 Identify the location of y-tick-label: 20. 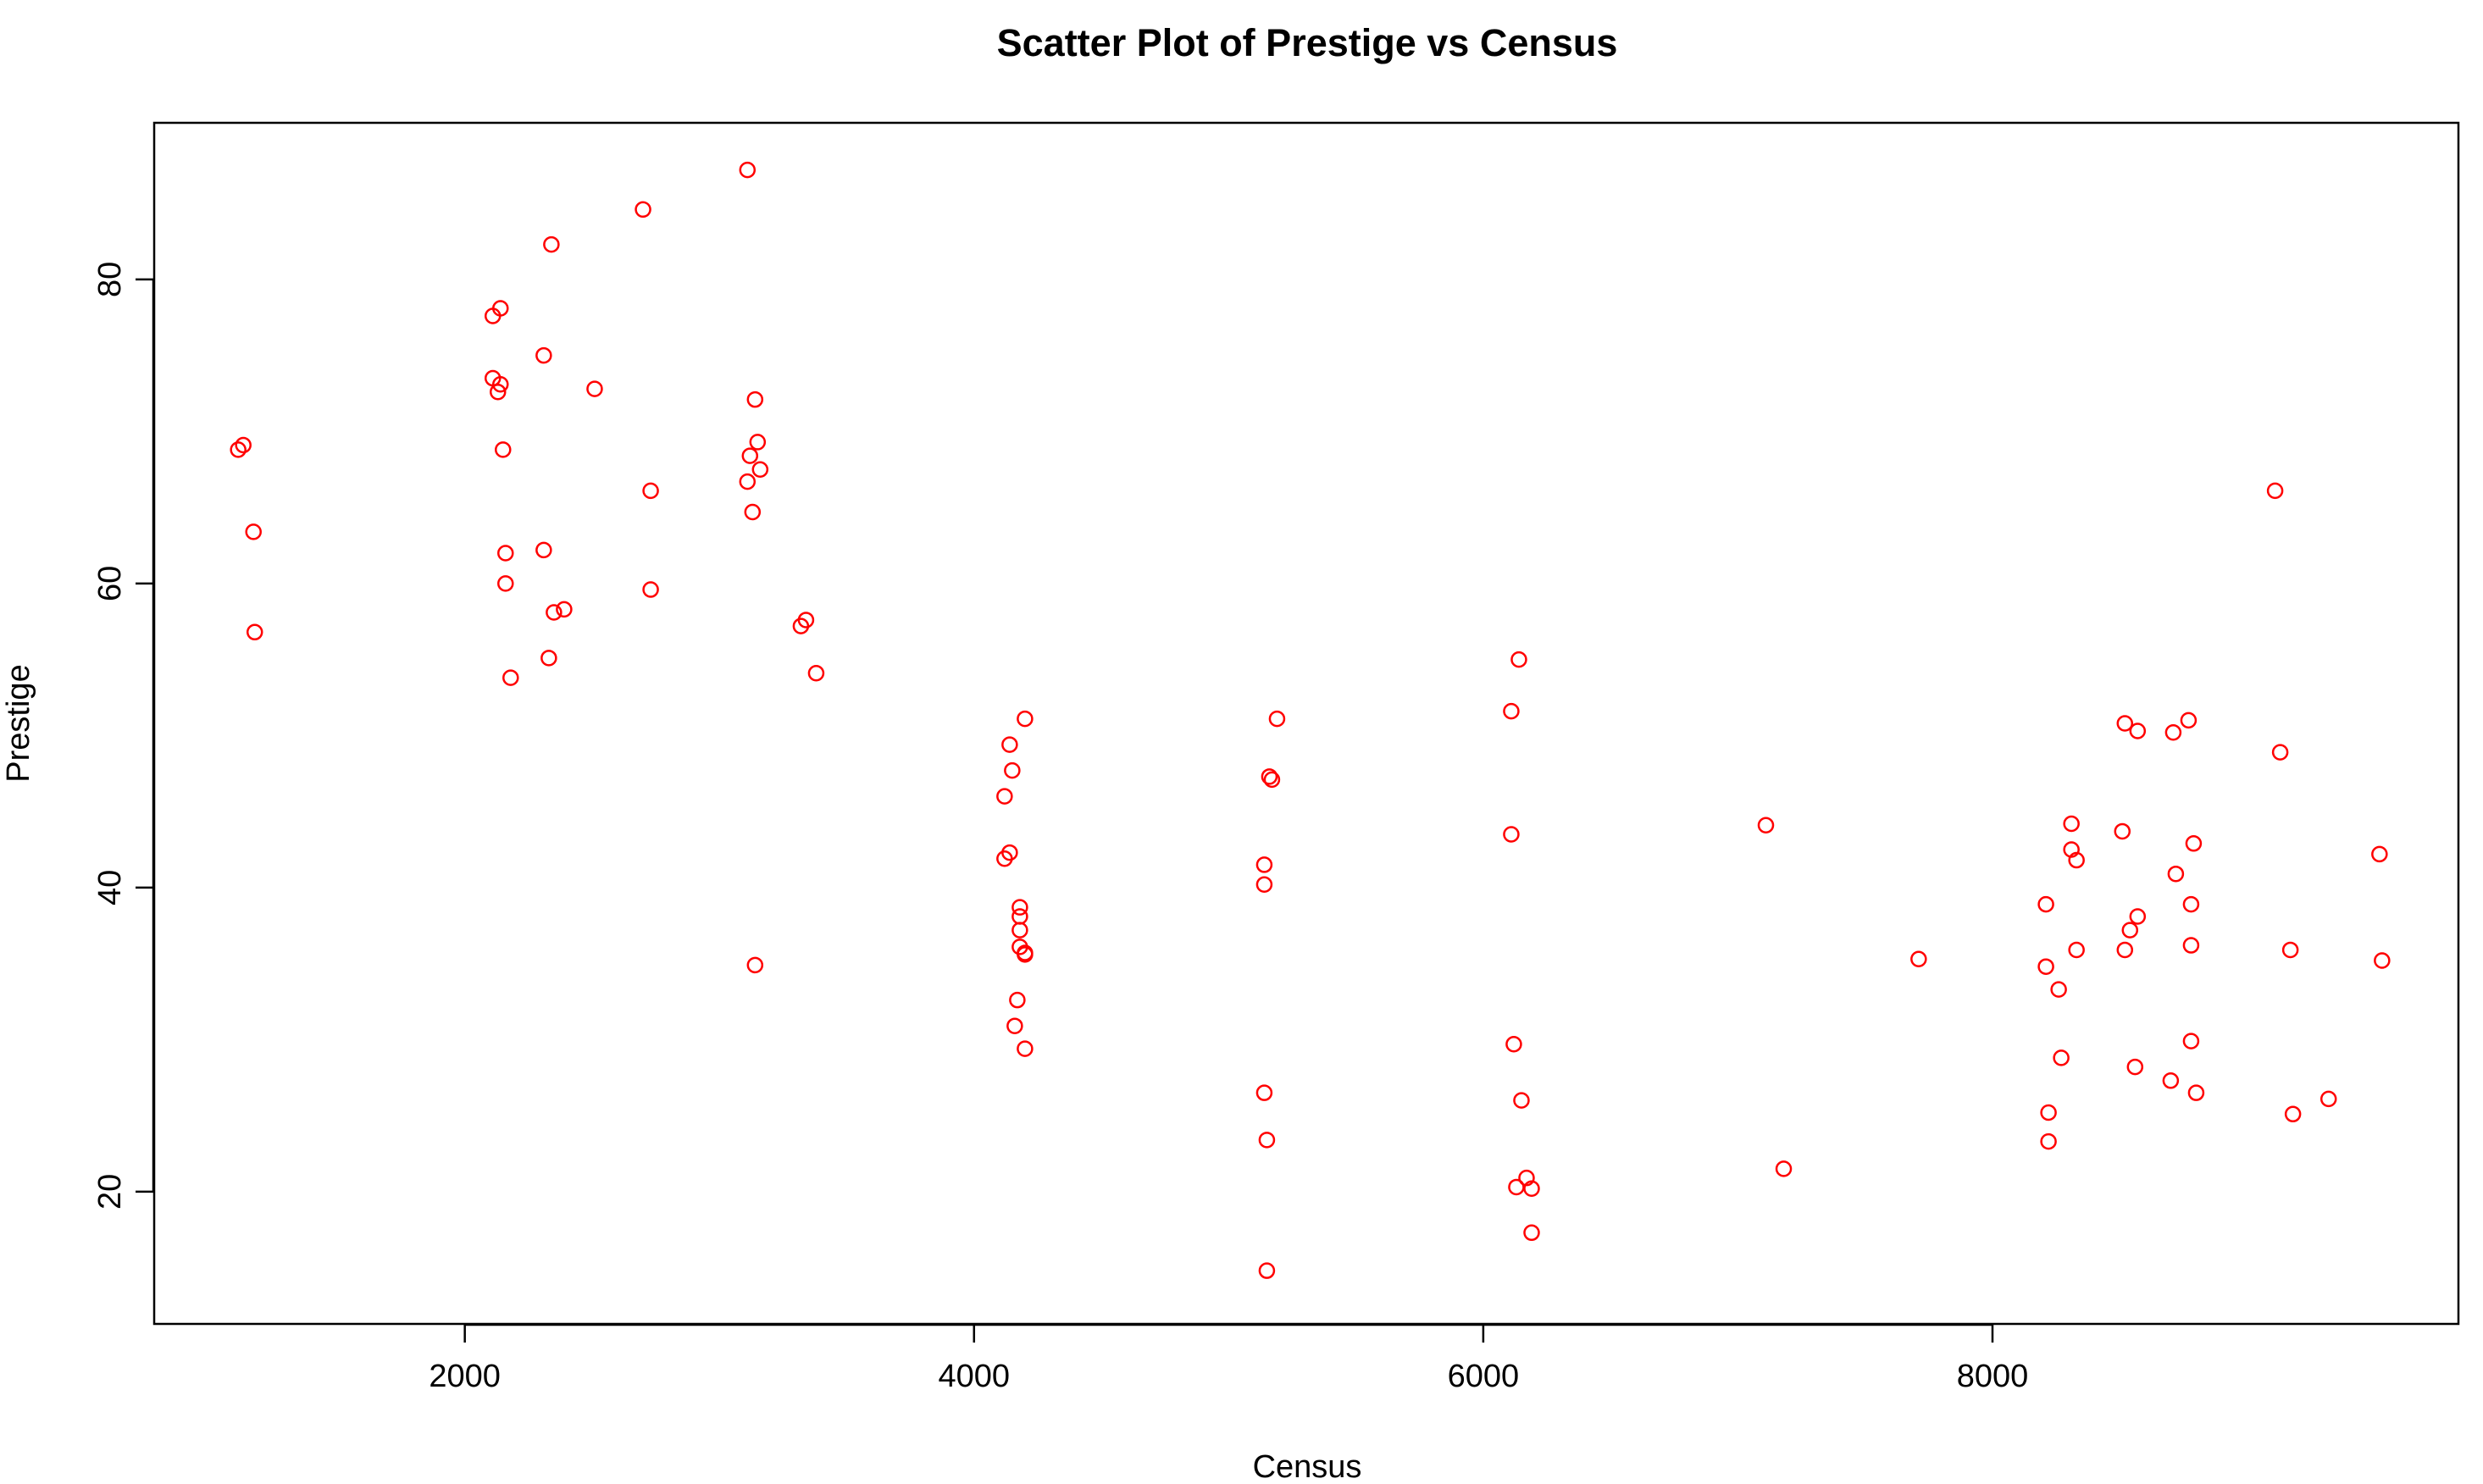
(110, 1192).